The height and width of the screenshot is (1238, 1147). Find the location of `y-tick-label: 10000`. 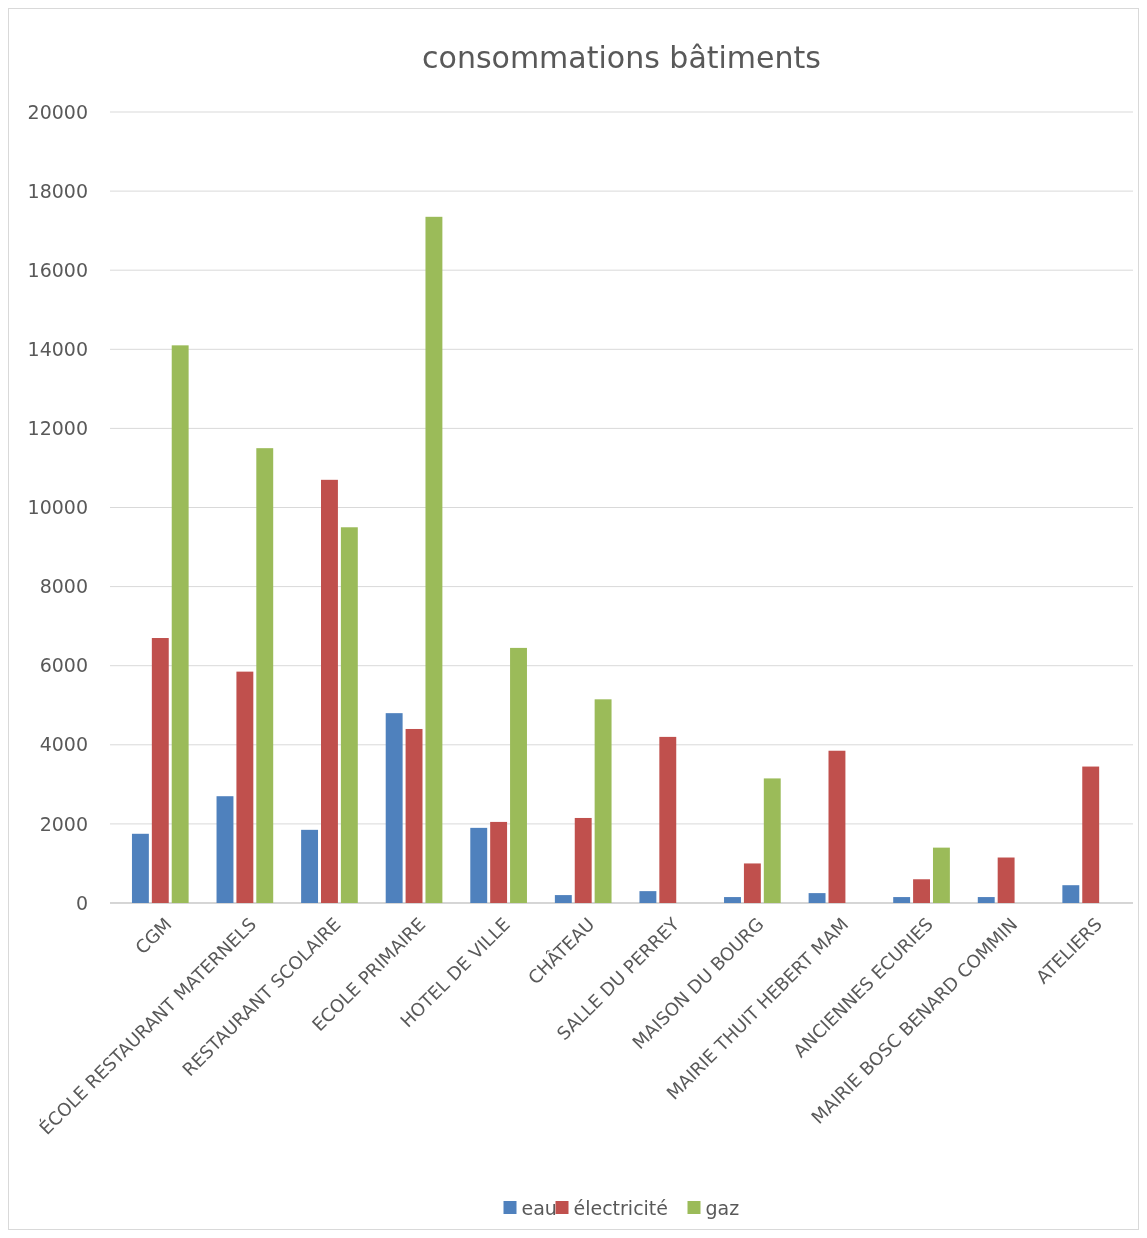

y-tick-label: 10000 is located at coordinates (57, 507).